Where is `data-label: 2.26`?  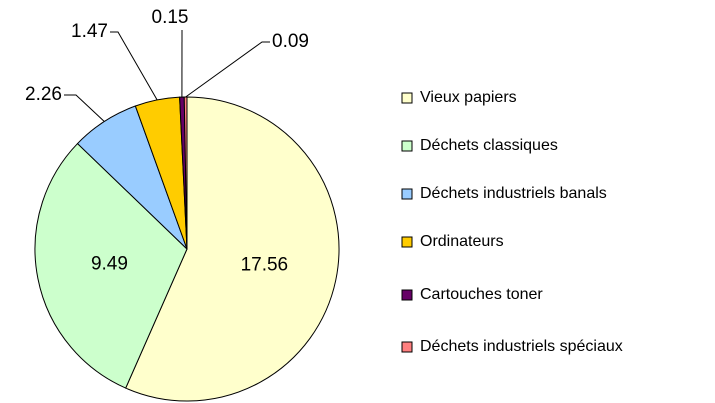
data-label: 2.26 is located at coordinates (43, 94).